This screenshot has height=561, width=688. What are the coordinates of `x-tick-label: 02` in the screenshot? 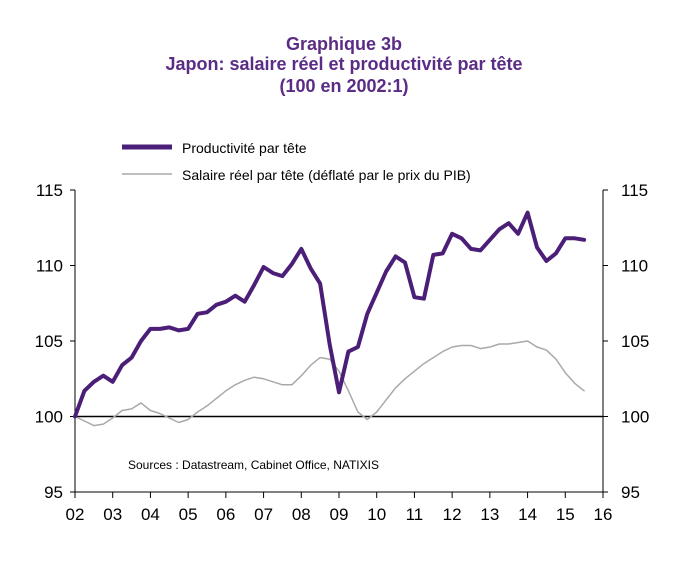 It's located at (75, 514).